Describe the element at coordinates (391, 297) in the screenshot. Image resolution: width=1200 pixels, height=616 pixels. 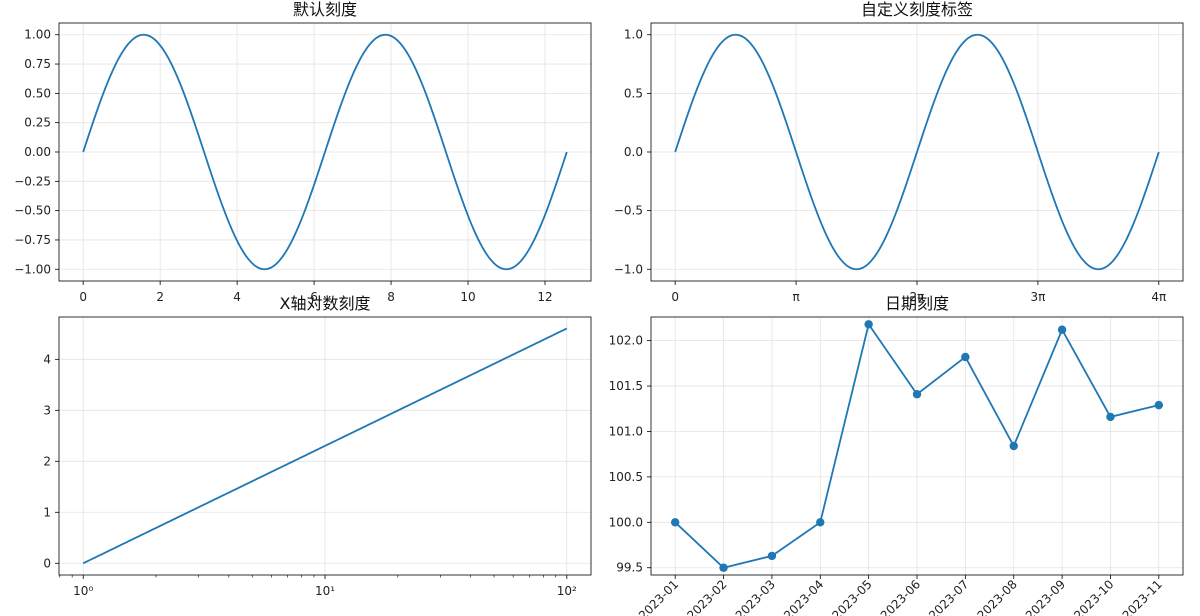
I see `x-tick-label: 8` at that location.